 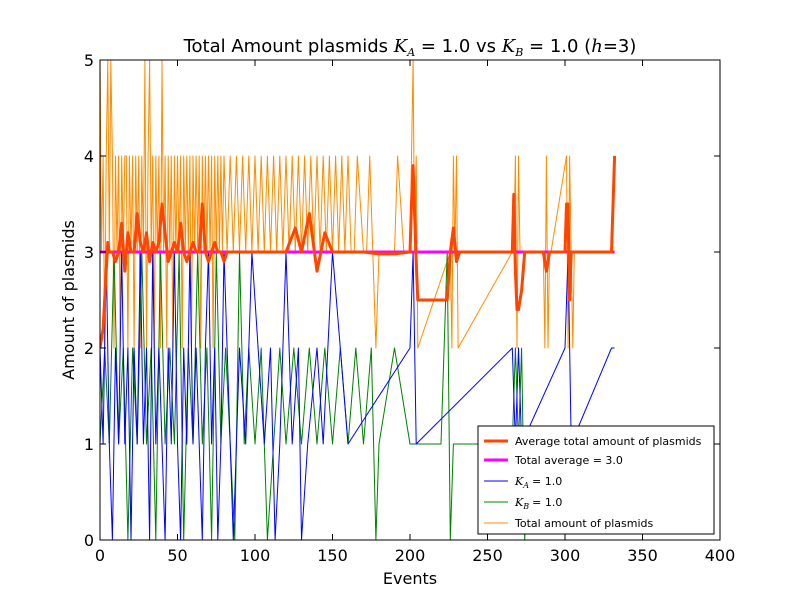 What do you see at coordinates (538, 482) in the screenshot?
I see `legend-label-ka: KA = 1.0` at bounding box center [538, 482].